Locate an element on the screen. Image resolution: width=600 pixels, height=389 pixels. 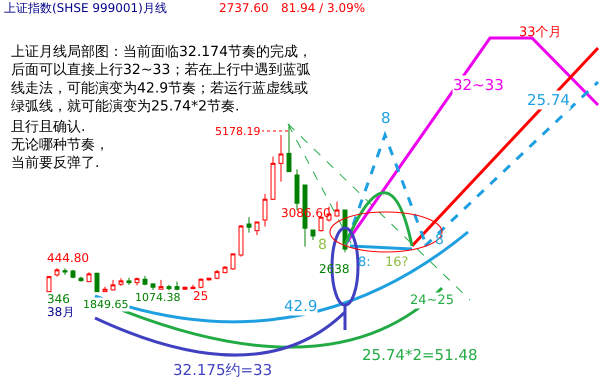
annotation: 1074.38 is located at coordinates (157, 297).